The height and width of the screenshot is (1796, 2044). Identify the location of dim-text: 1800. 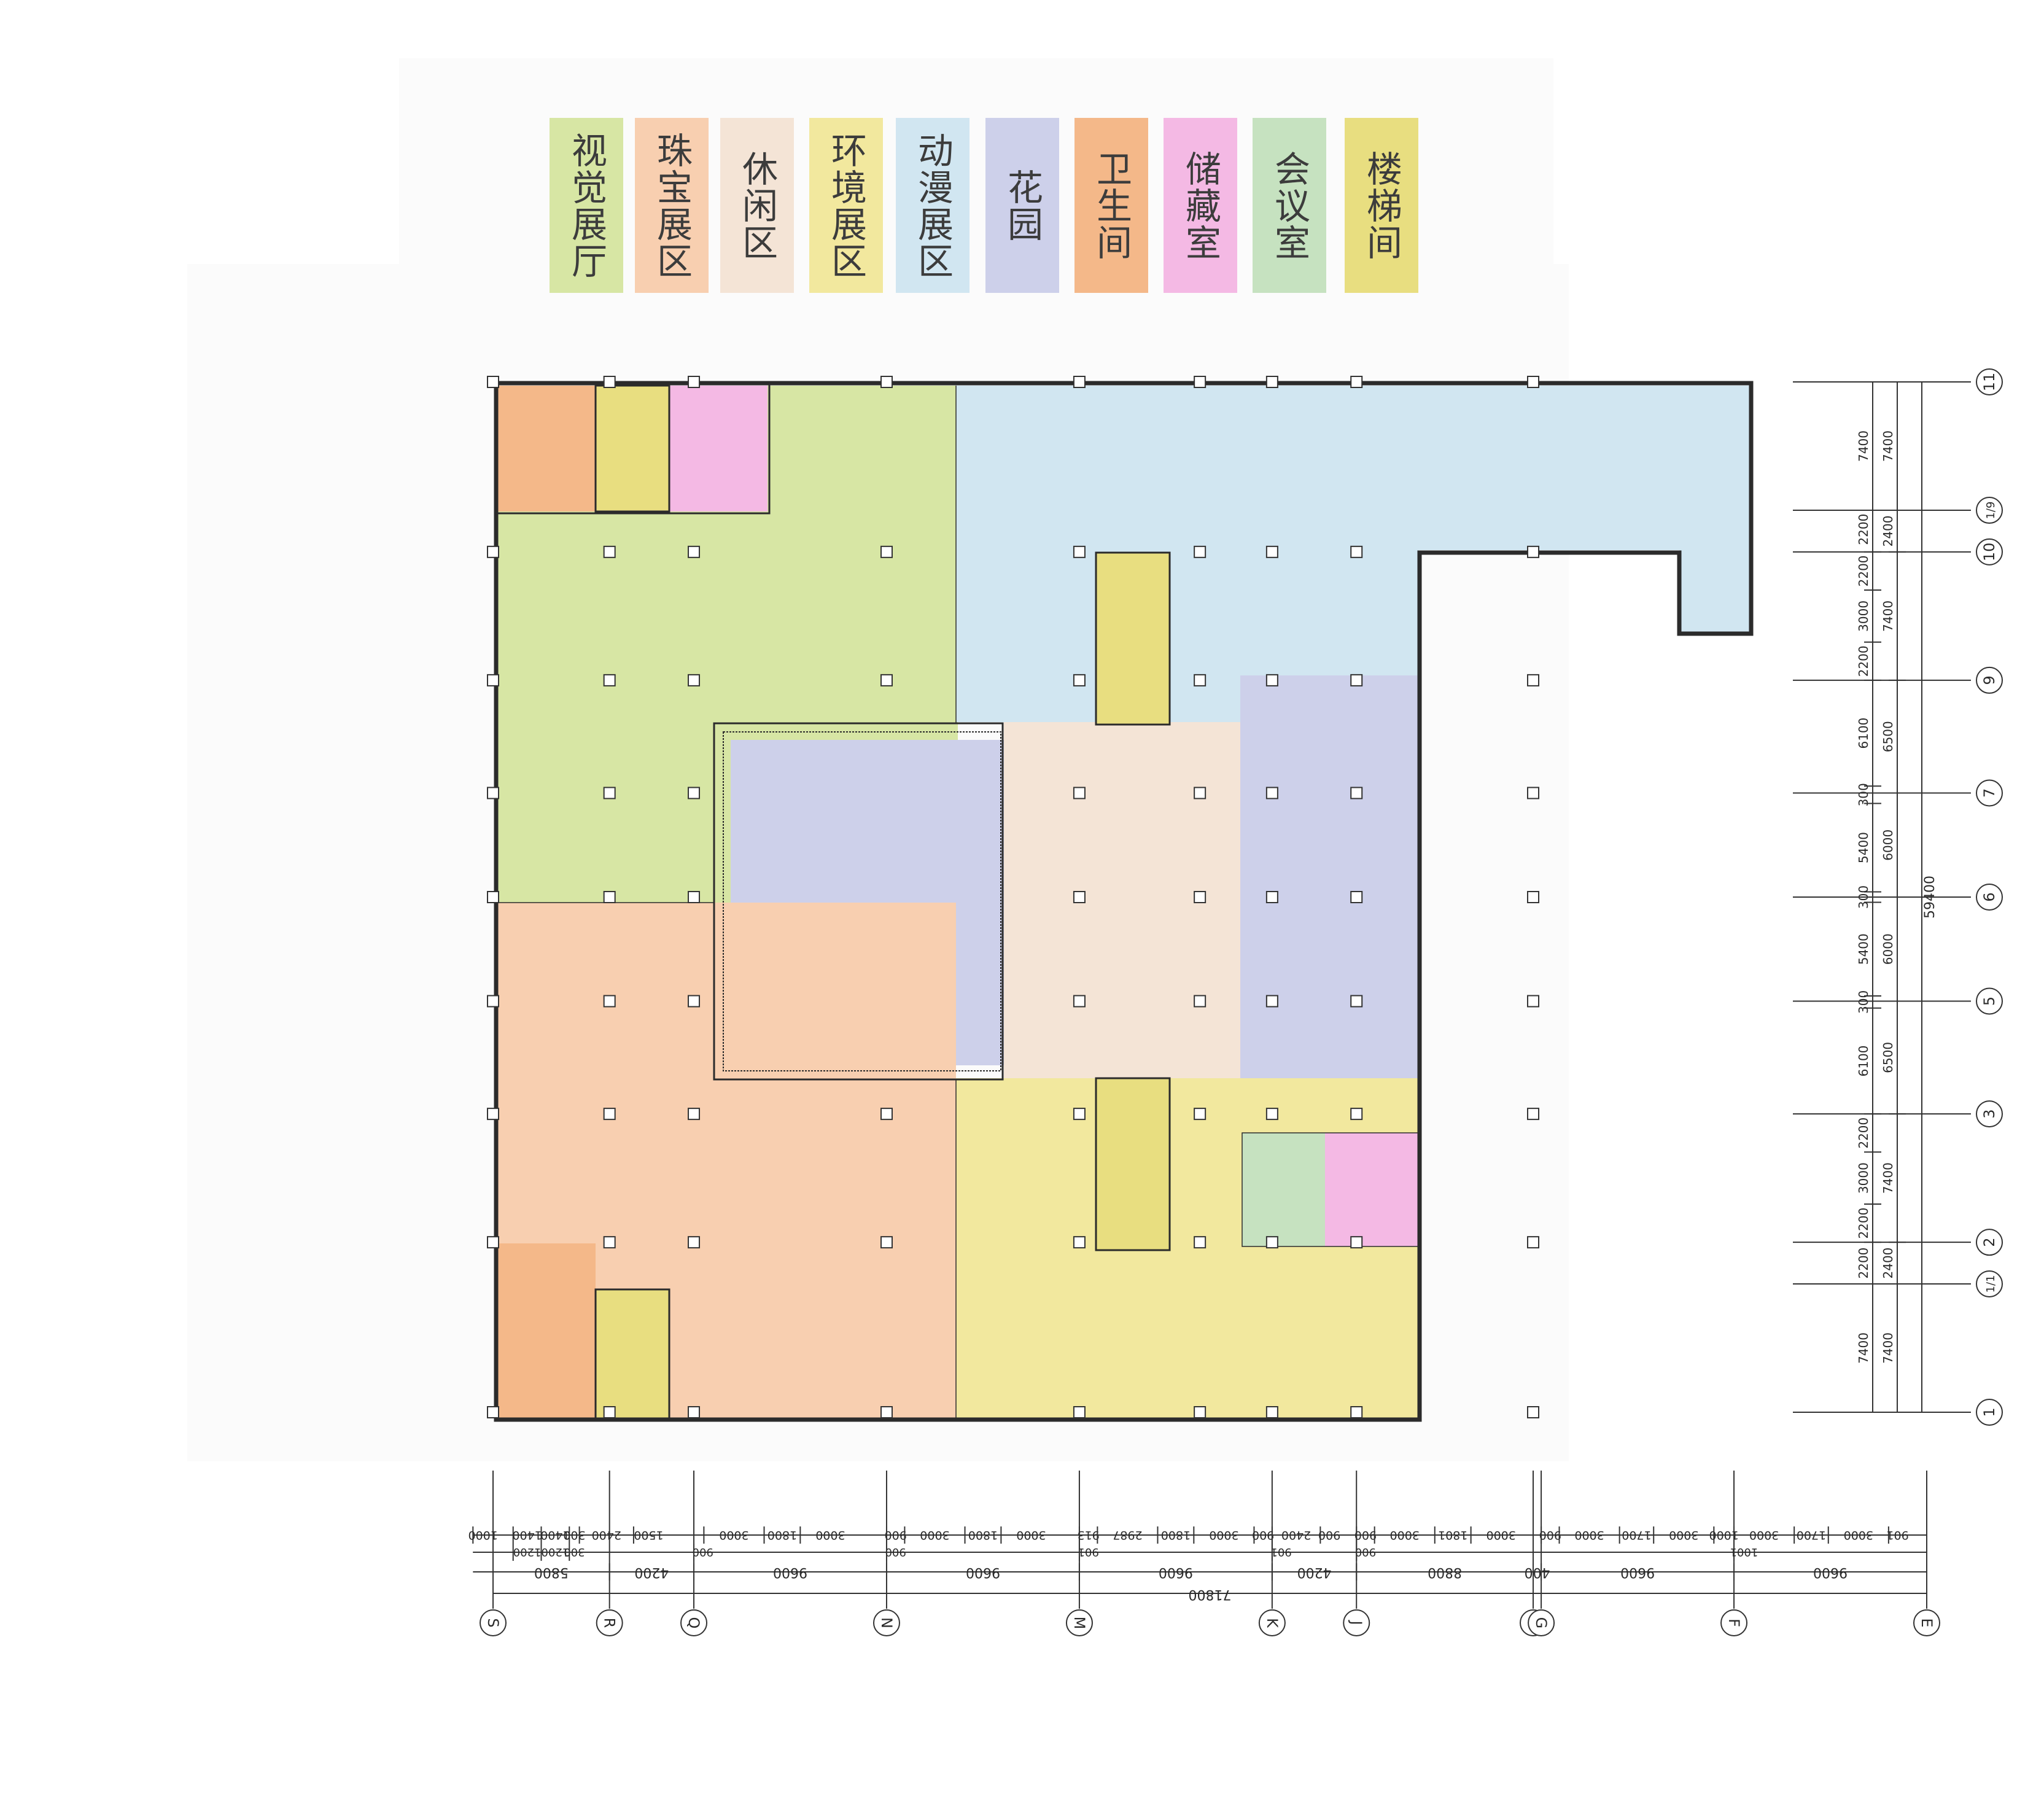
(983, 1535).